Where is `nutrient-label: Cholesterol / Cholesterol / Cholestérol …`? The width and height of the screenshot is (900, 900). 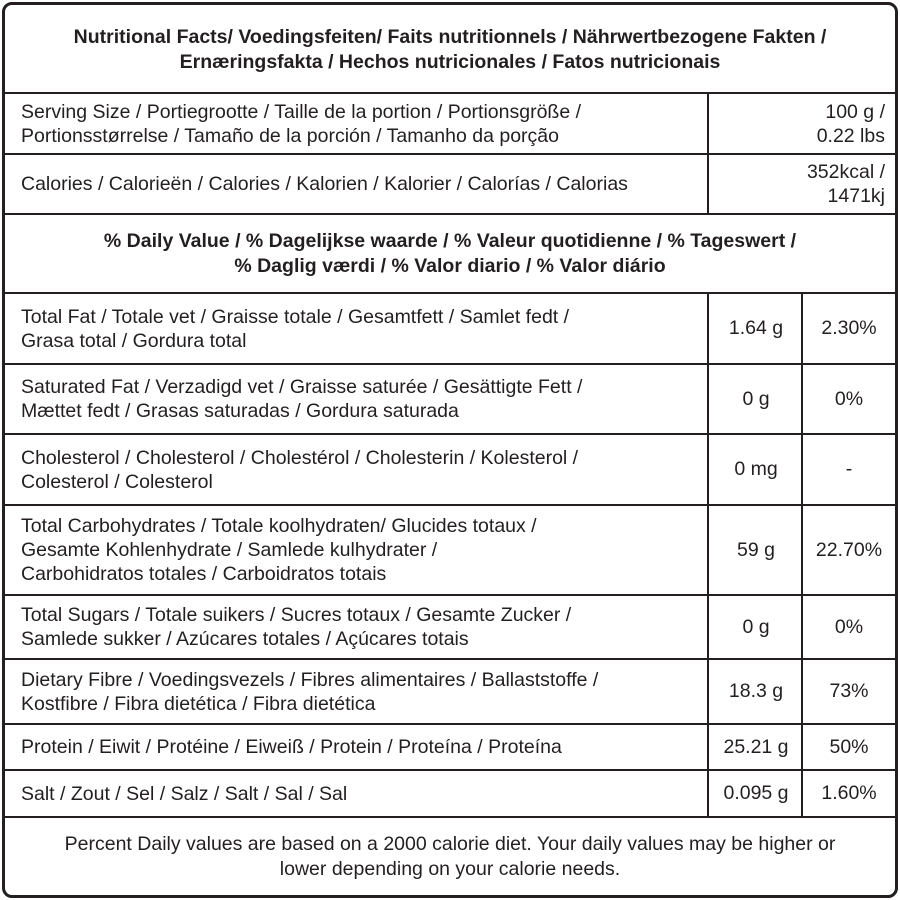 nutrient-label: Cholesterol / Cholesterol / Cholestérol … is located at coordinates (363, 469).